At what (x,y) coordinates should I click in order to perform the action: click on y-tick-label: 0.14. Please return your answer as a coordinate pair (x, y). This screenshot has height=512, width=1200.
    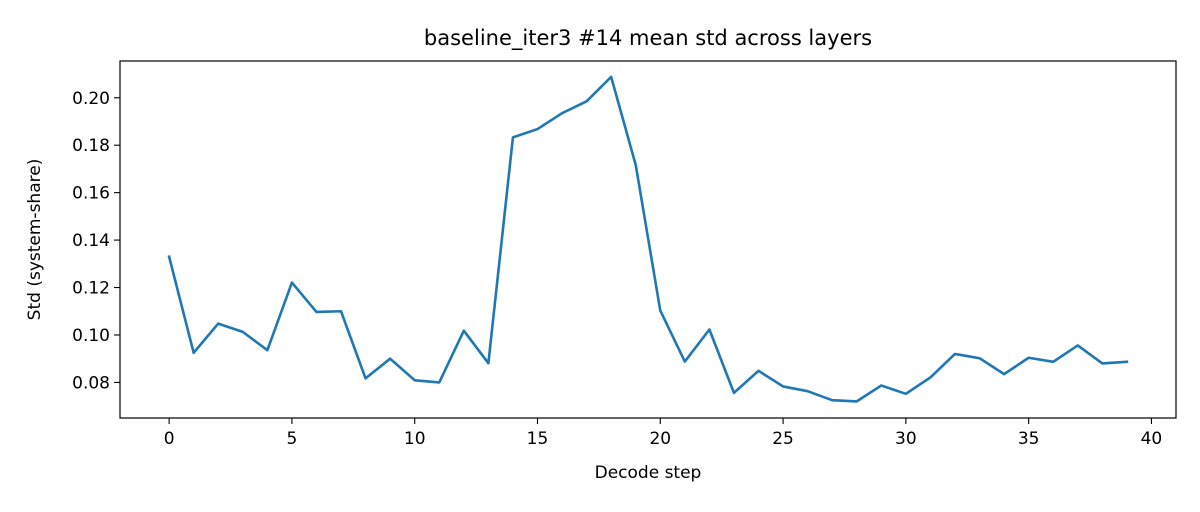
    Looking at the image, I should click on (91, 241).